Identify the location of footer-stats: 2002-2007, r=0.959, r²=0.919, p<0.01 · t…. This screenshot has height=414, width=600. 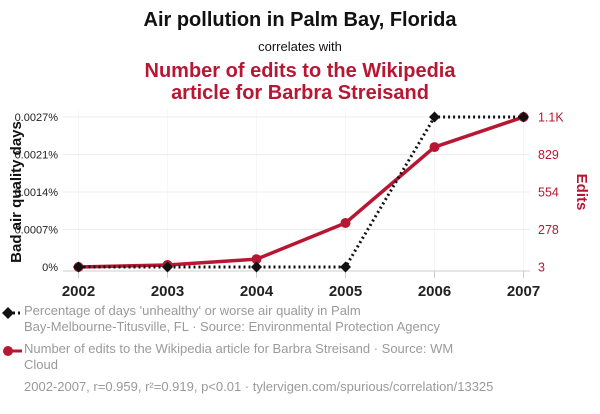
(259, 386).